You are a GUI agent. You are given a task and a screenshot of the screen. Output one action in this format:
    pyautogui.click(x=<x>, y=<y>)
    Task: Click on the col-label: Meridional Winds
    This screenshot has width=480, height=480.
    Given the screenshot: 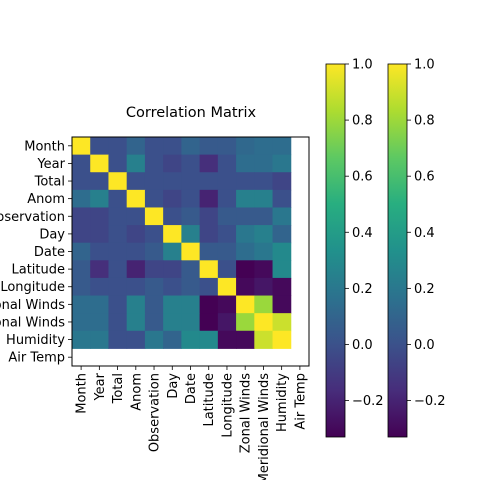 What is the action you would take?
    pyautogui.click(x=264, y=426)
    